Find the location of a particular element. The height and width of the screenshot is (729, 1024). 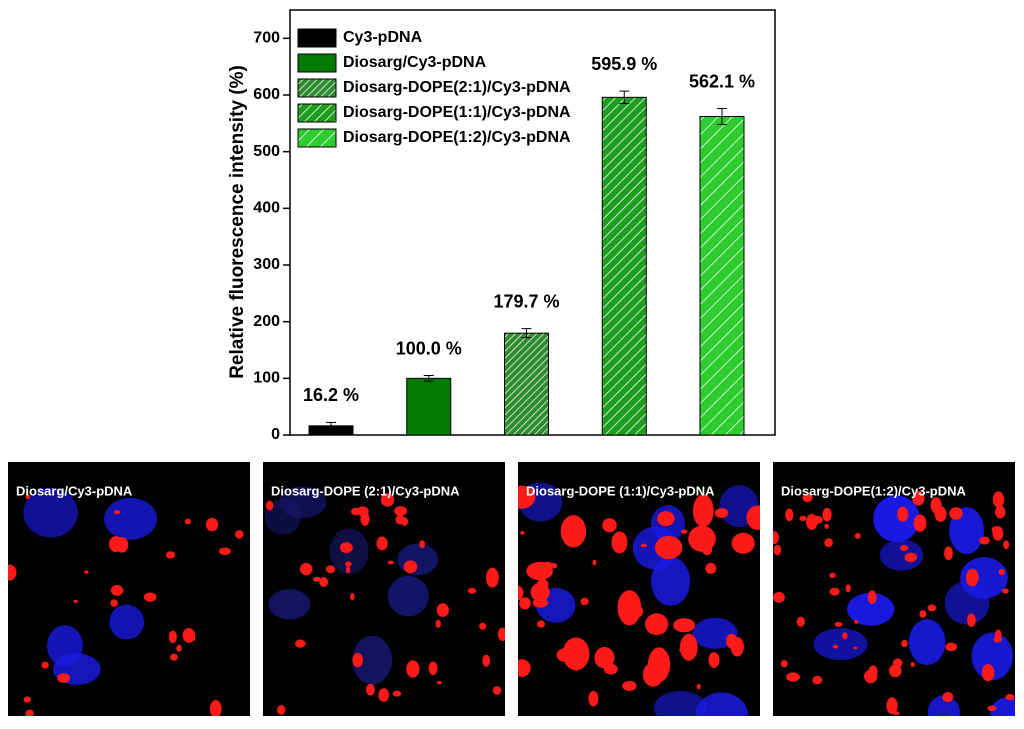

value-label: 16.2 % is located at coordinates (331, 395).